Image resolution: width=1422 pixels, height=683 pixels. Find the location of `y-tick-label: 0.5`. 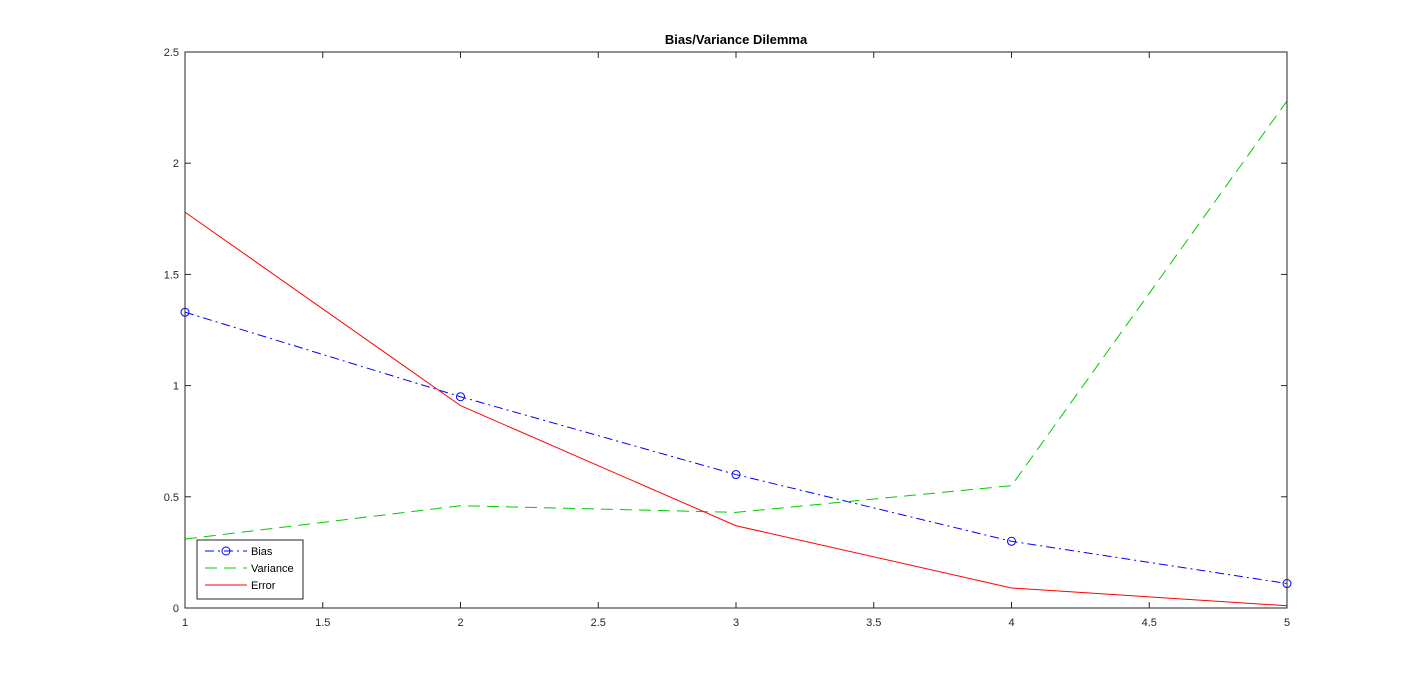

y-tick-label: 0.5 is located at coordinates (171, 498).